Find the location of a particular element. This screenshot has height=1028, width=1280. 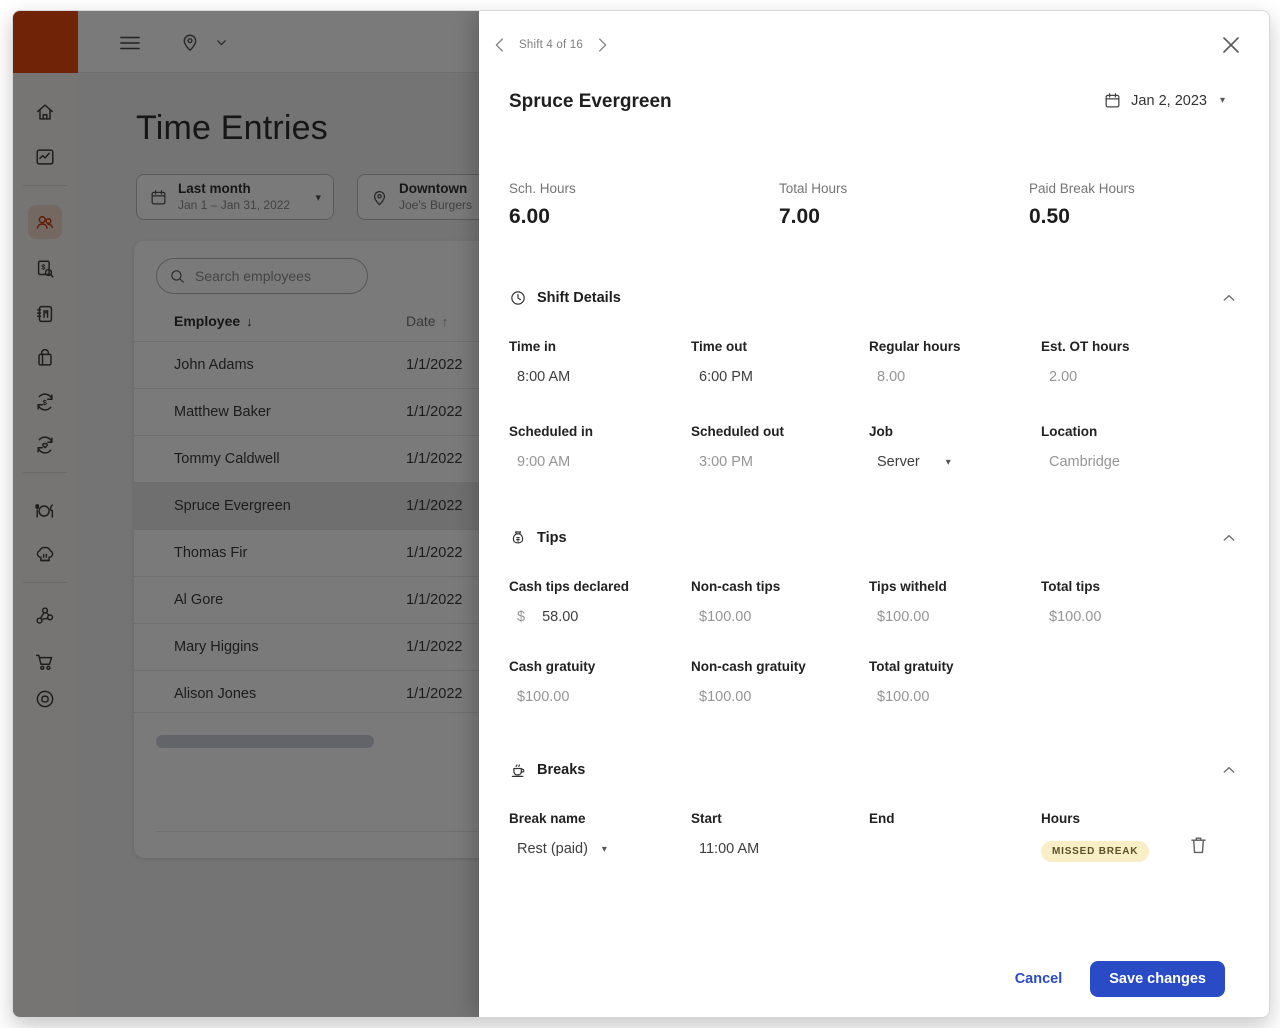

break-end-column: End is located at coordinates (882, 818).